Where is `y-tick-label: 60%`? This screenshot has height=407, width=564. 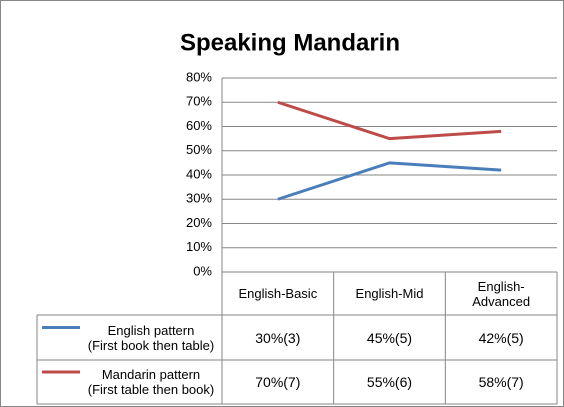 y-tick-label: 60% is located at coordinates (199, 125).